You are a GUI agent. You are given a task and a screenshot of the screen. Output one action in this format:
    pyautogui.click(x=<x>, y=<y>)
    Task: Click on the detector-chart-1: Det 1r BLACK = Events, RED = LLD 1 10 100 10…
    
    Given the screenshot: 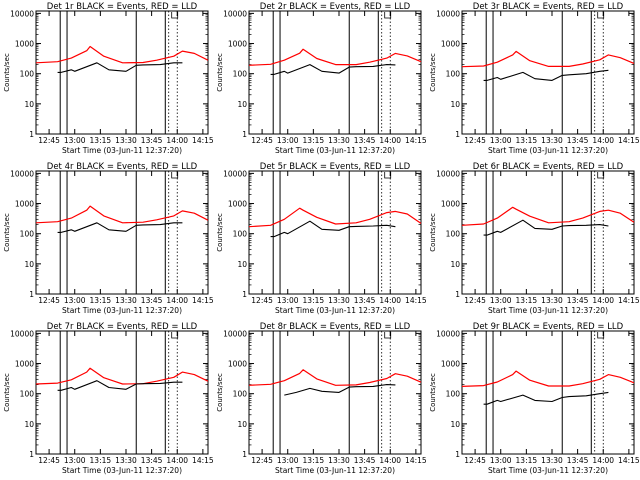 What is the action you would take?
    pyautogui.click(x=108, y=78)
    